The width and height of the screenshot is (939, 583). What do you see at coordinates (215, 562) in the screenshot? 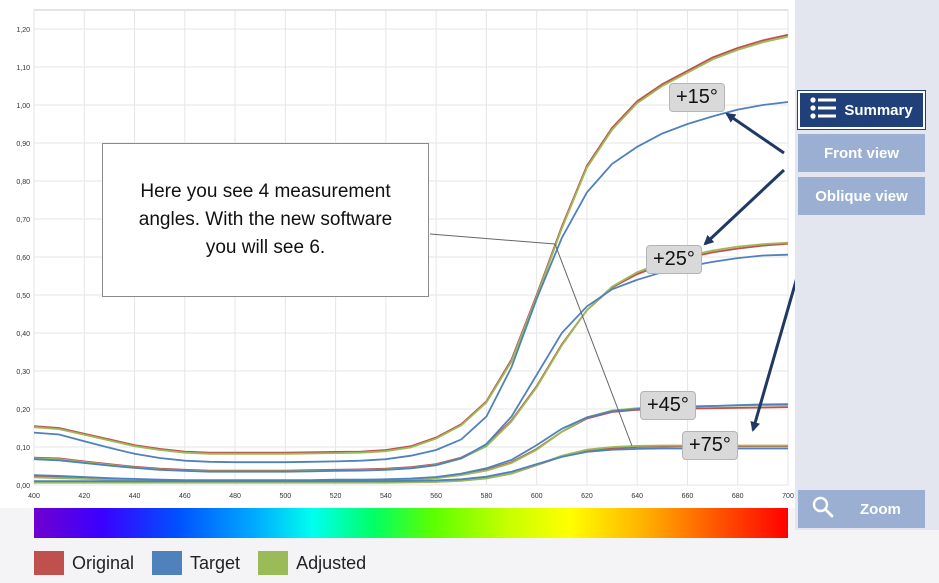
I see `legend-label-target: Target` at bounding box center [215, 562].